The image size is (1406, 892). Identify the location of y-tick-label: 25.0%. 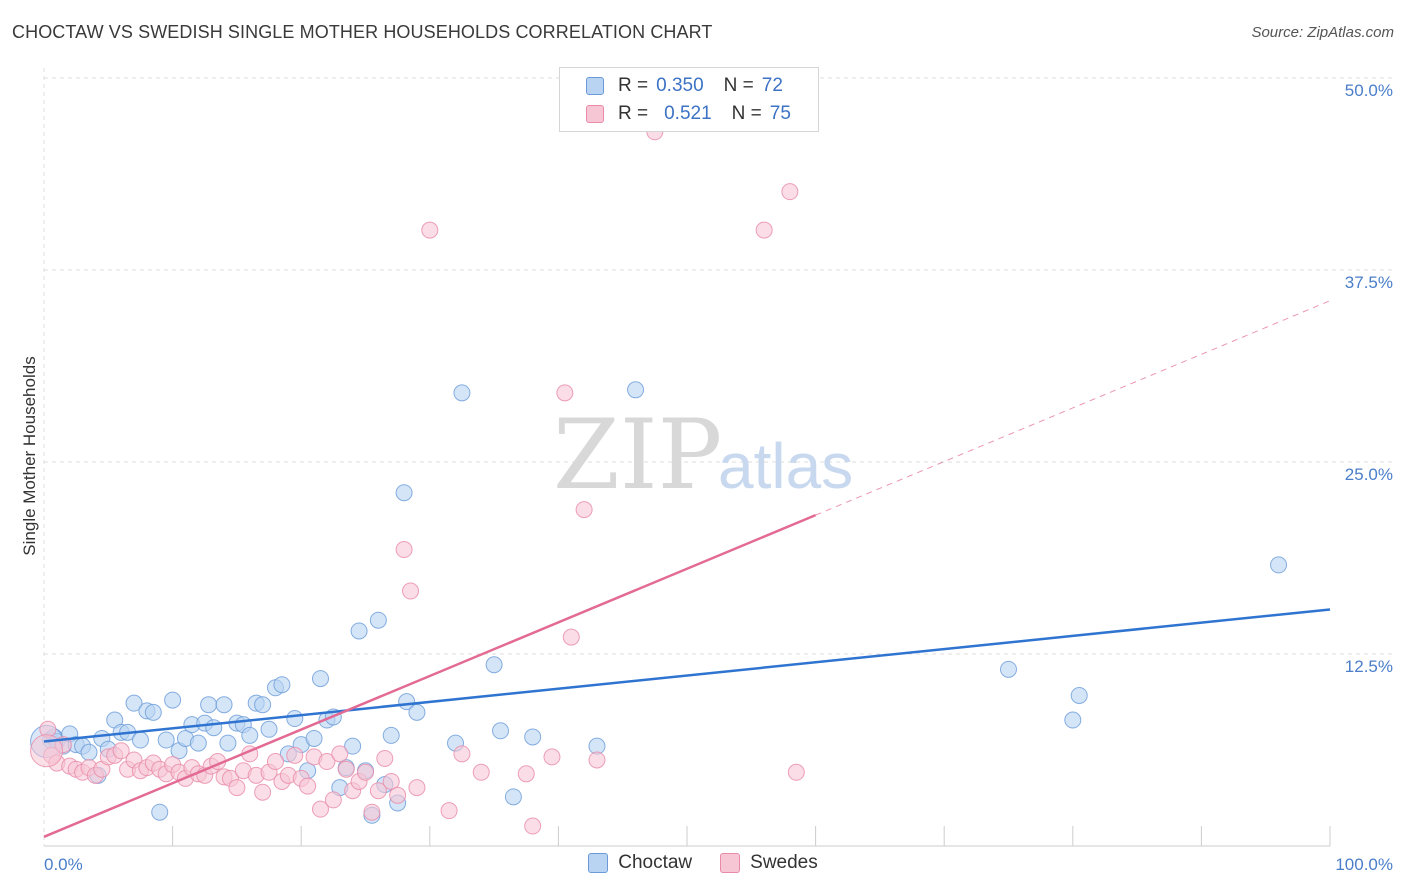
(1369, 474).